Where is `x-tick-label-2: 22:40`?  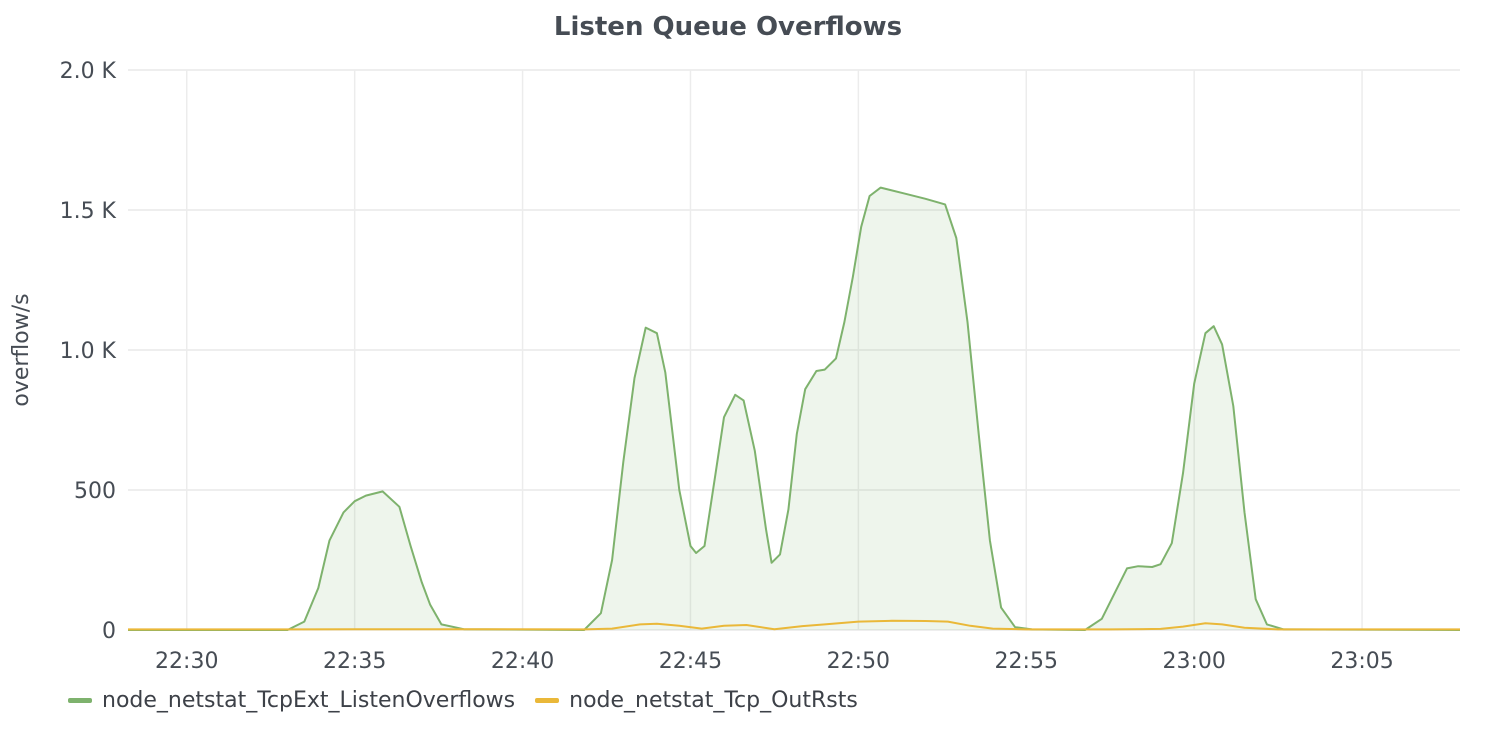
x-tick-label-2: 22:40 is located at coordinates (522, 661).